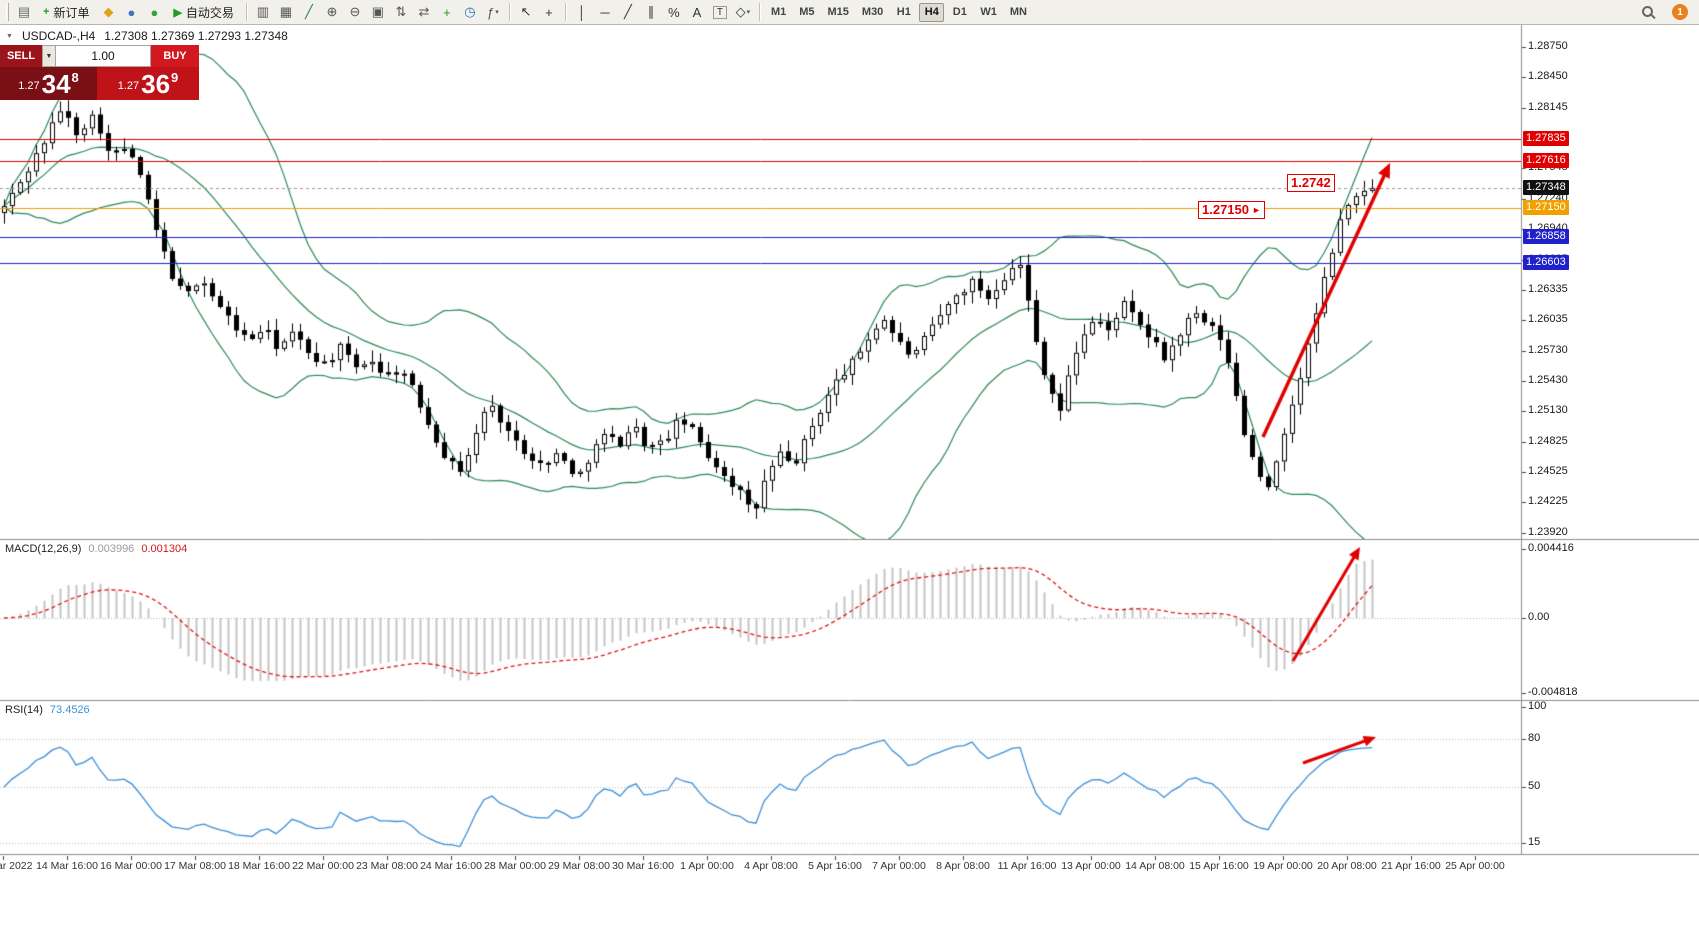 The width and height of the screenshot is (1699, 947). Describe the element at coordinates (651, 11) in the screenshot. I see `equidistant-channel-icon: ∥` at that location.